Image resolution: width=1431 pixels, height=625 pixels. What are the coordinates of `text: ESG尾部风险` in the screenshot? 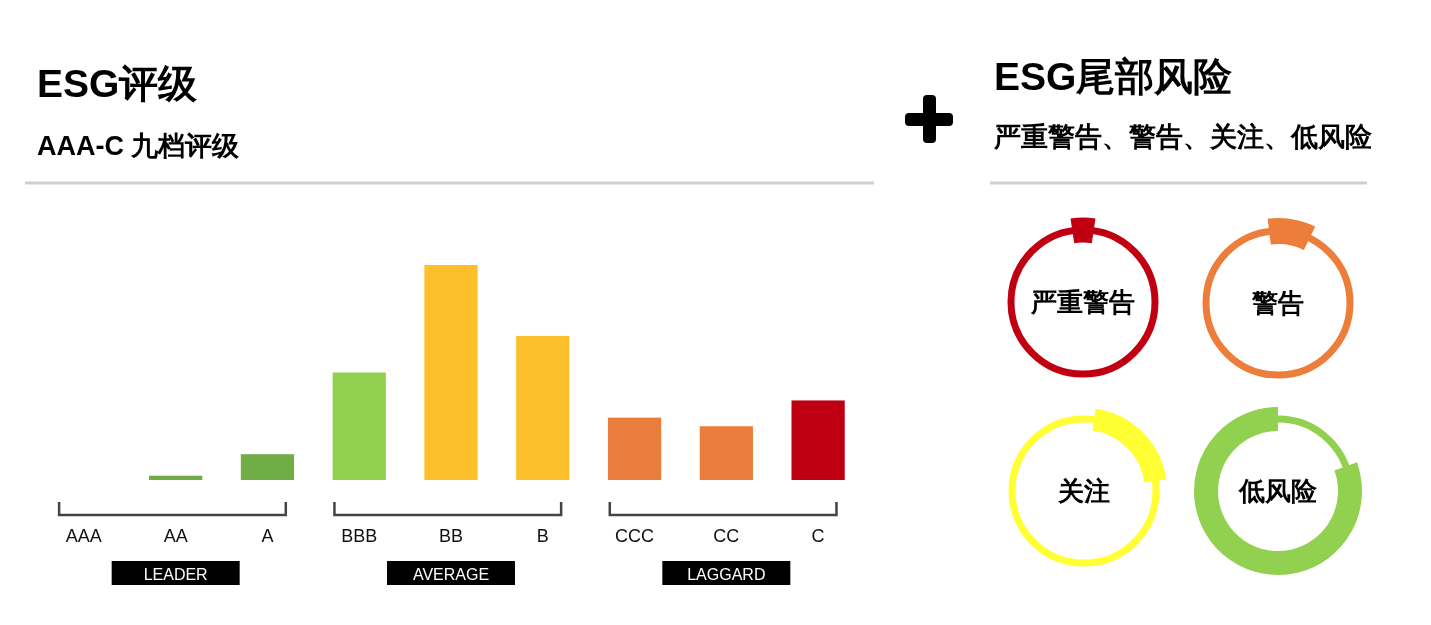 It's located at (1113, 76).